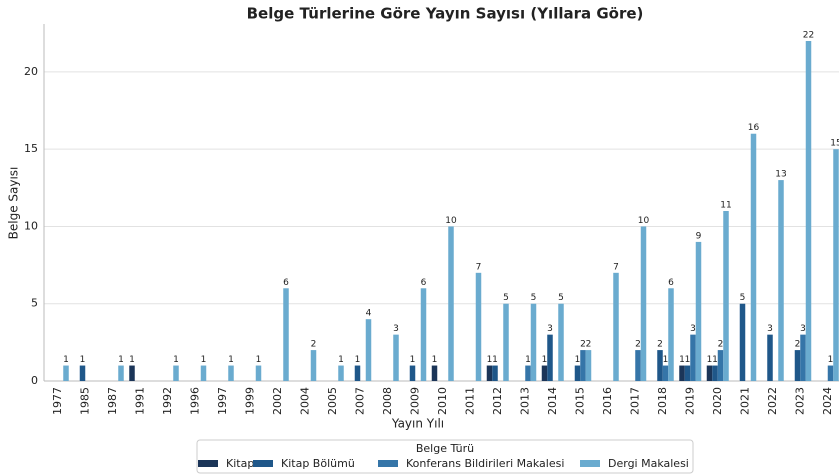  Describe the element at coordinates (445, 456) in the screenshot. I see `legend-box` at that location.